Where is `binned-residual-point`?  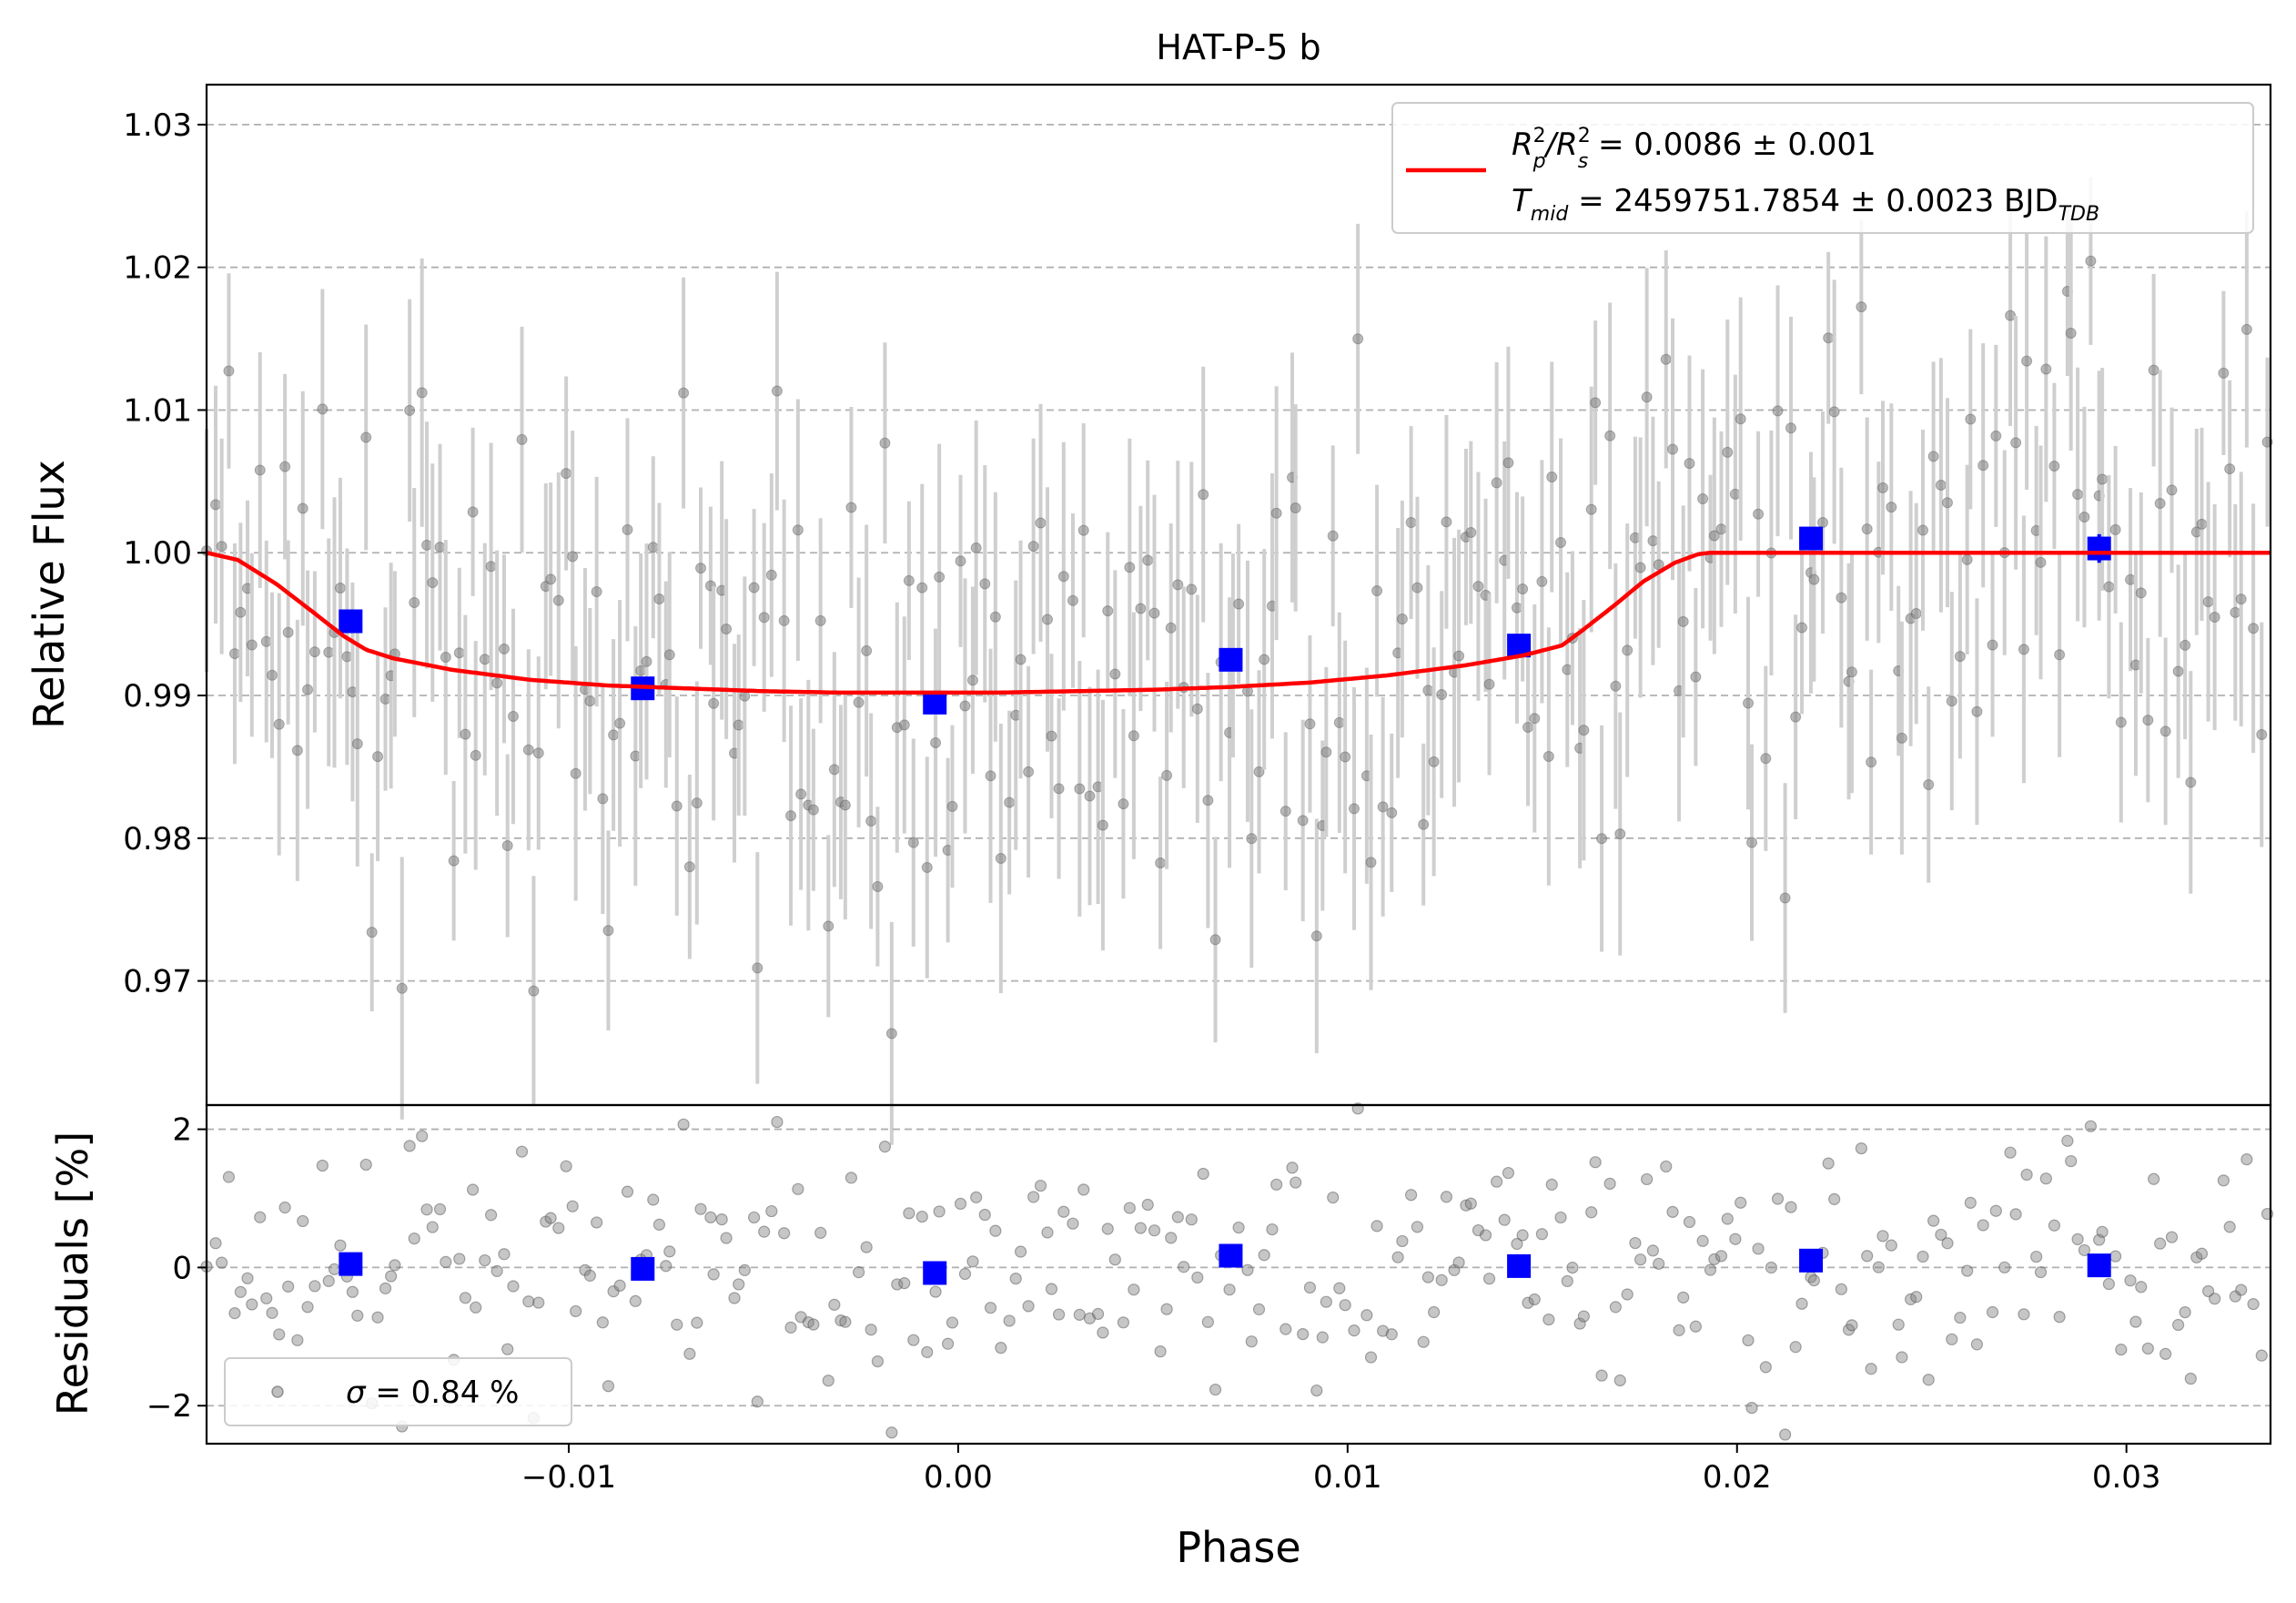
binned-residual-point is located at coordinates (643, 1268).